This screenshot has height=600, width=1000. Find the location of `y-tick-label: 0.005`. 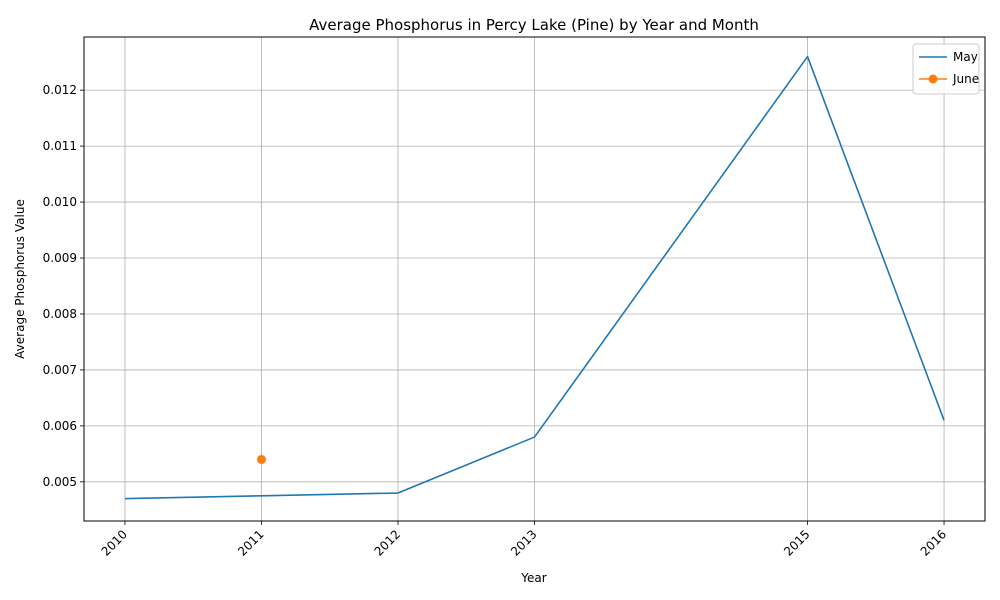

y-tick-label: 0.005 is located at coordinates (60, 482).